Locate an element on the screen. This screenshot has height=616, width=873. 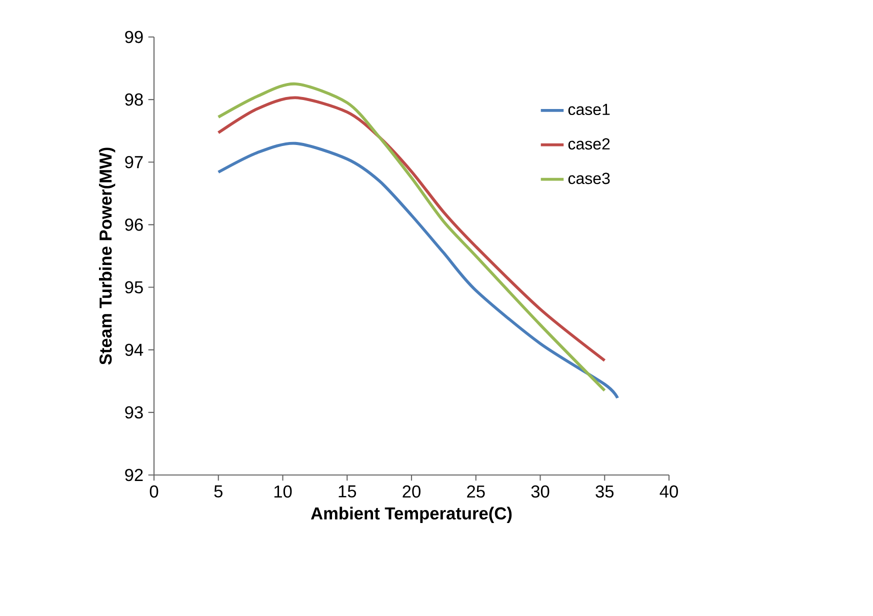
x-tick-label: 30 is located at coordinates (540, 491).